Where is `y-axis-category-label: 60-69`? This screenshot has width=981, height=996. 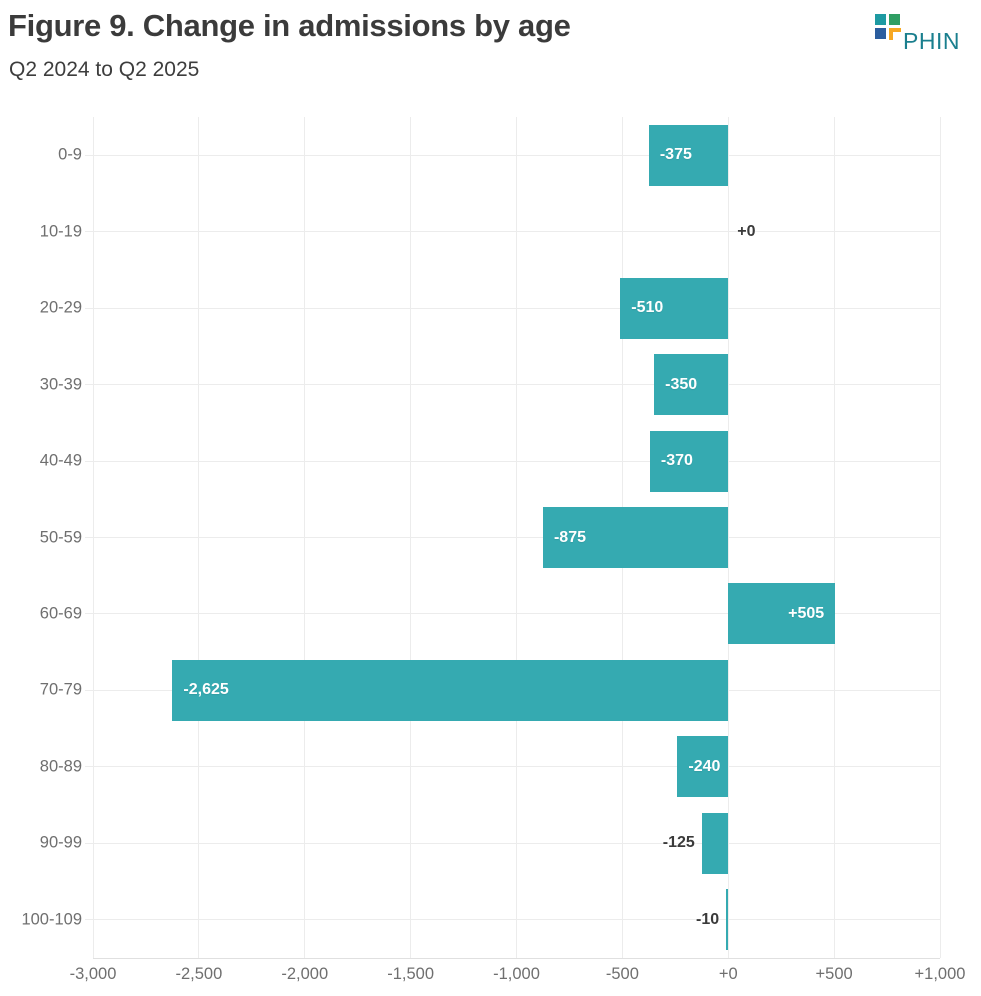 y-axis-category-label: 60-69 is located at coordinates (60, 613).